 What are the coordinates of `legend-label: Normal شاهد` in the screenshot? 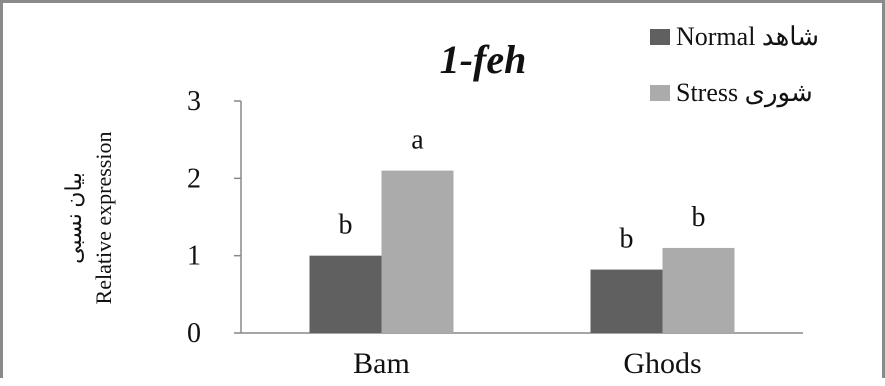 It's located at (747, 36).